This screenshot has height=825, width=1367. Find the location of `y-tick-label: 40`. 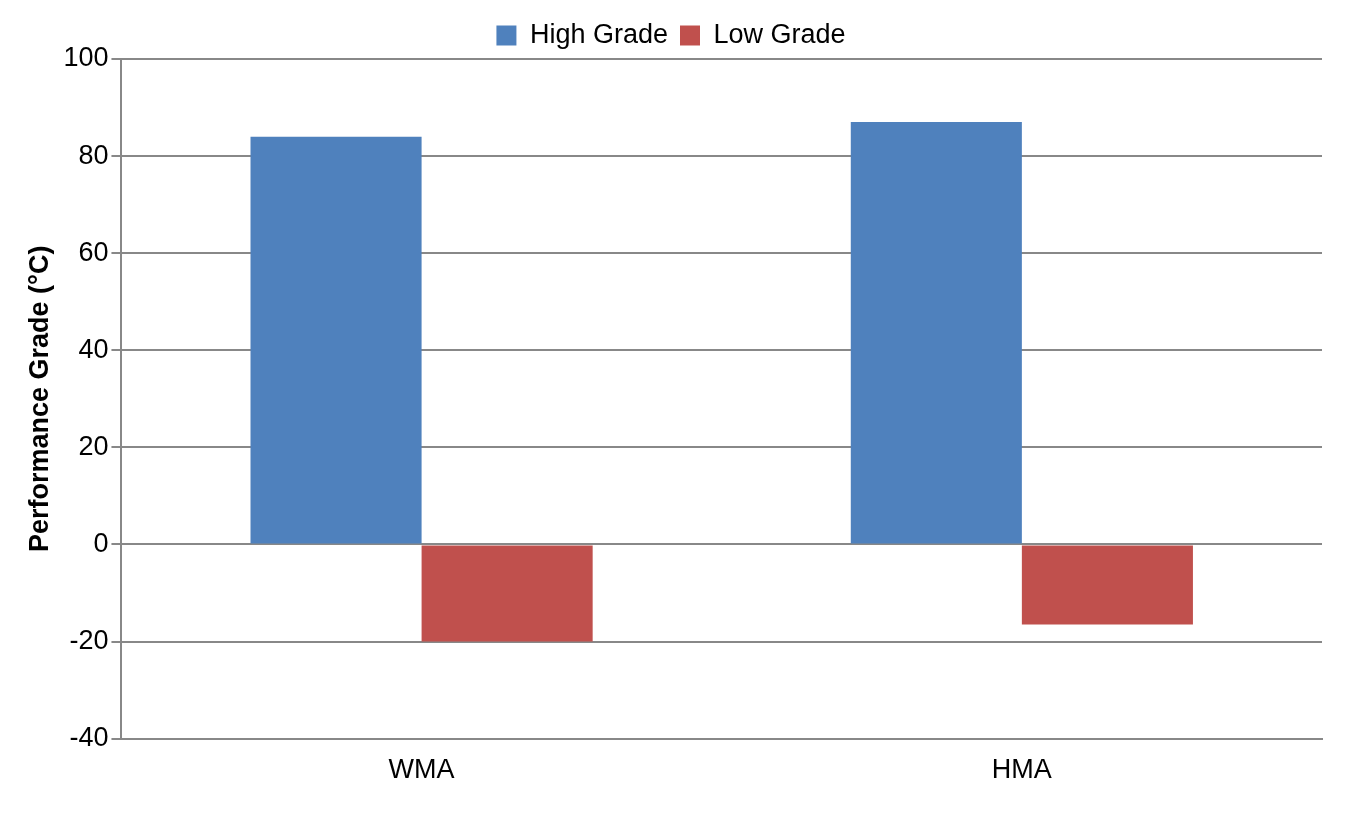

y-tick-label: 40 is located at coordinates (93, 348).